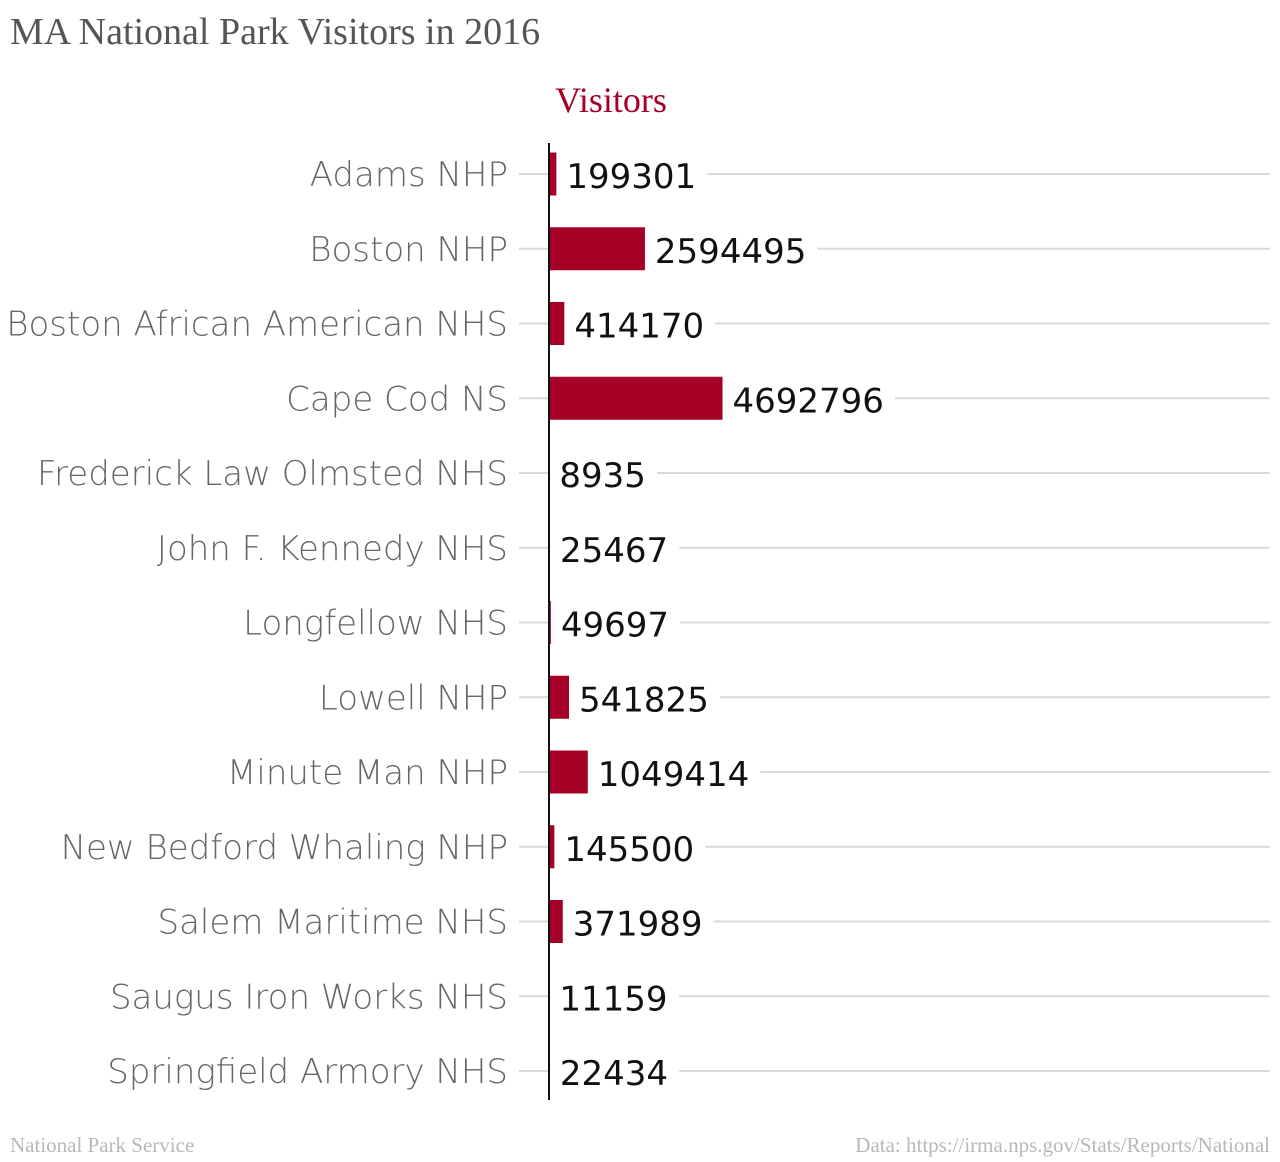  I want to click on value-label: 541825, so click(644, 700).